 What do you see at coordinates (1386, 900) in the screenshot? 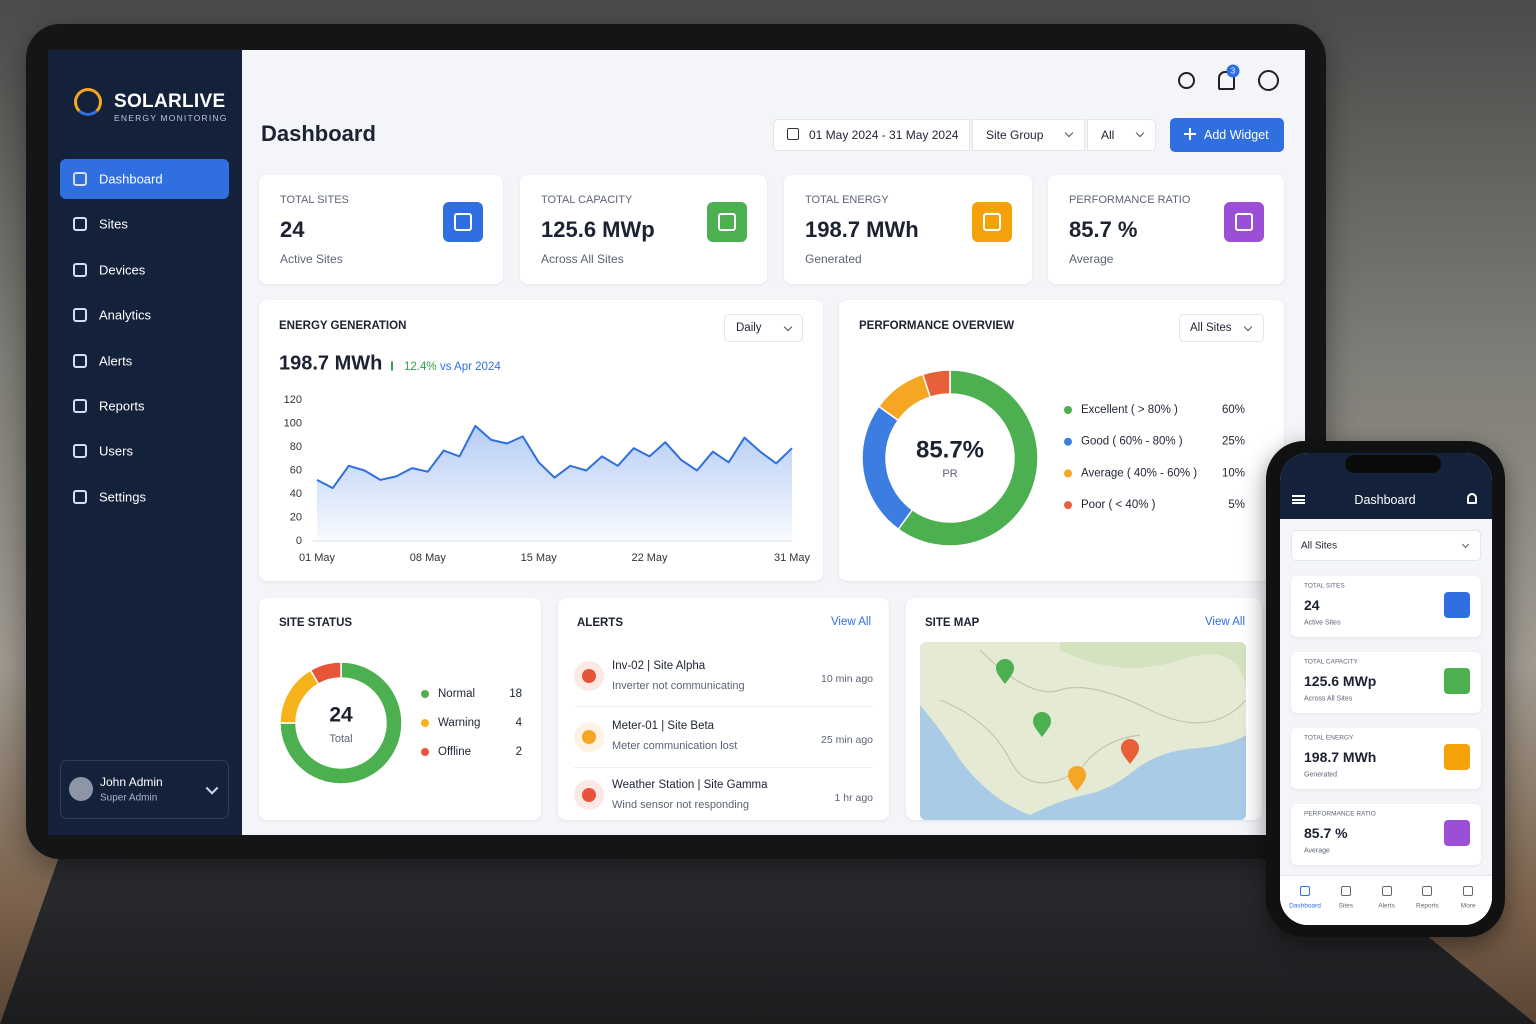
I see `phone-tab-bar` at bounding box center [1386, 900].